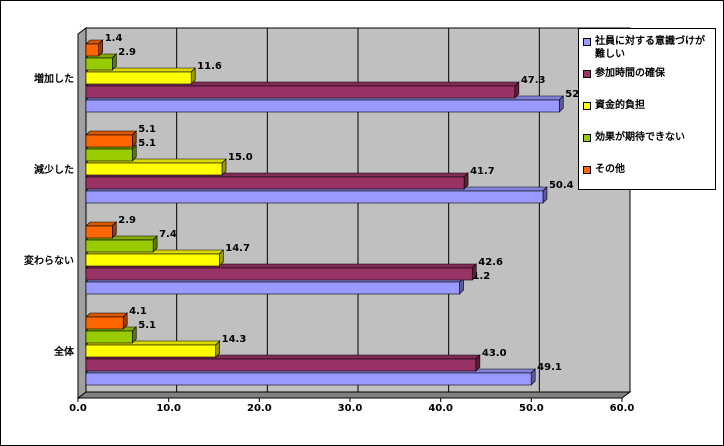 The width and height of the screenshot is (724, 446). Describe the element at coordinates (549, 367) in the screenshot. I see `value-label: 49.1` at that location.